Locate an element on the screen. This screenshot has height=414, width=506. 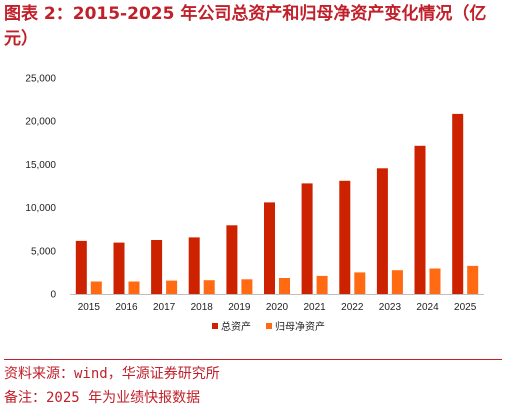
x-tick-label: 2020 is located at coordinates (277, 307).